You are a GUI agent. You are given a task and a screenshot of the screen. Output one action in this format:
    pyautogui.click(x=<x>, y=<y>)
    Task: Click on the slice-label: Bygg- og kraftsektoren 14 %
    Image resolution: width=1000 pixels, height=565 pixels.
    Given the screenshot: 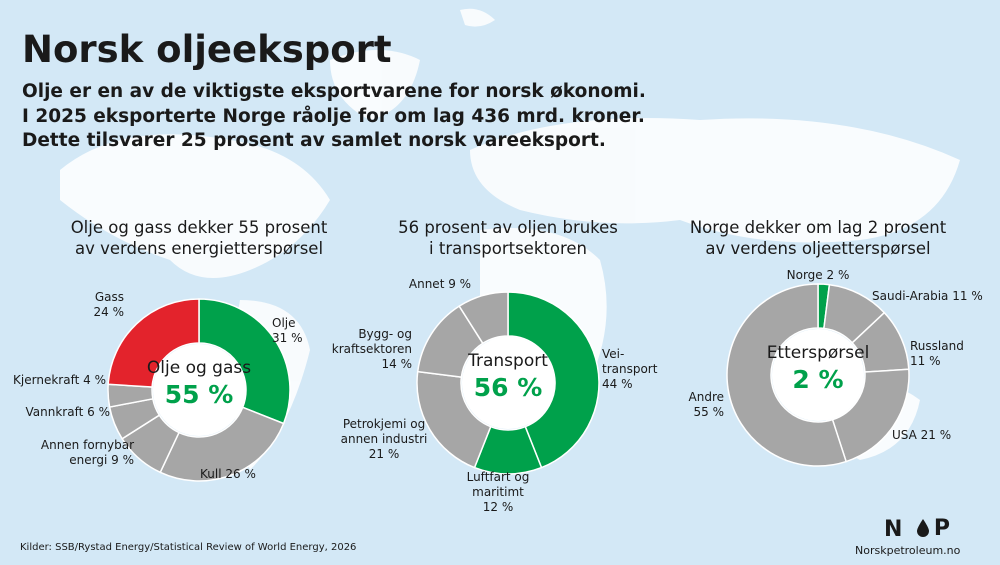 What is the action you would take?
    pyautogui.click(x=364, y=349)
    